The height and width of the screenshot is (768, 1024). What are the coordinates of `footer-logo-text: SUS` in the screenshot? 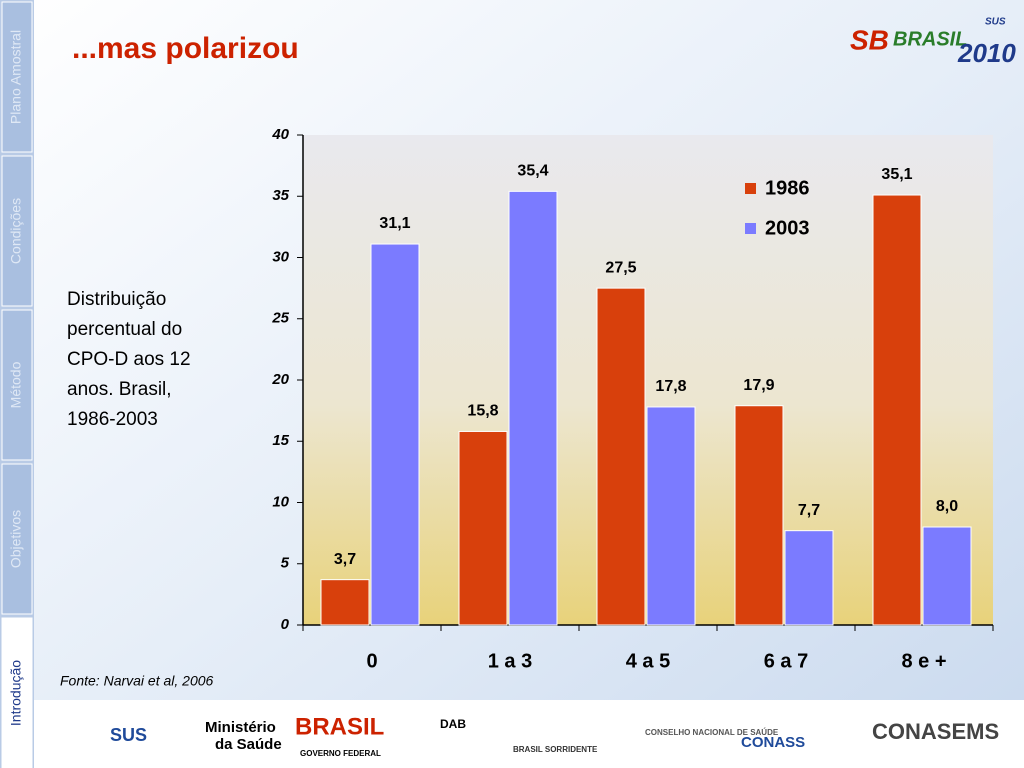 It's located at (128, 735).